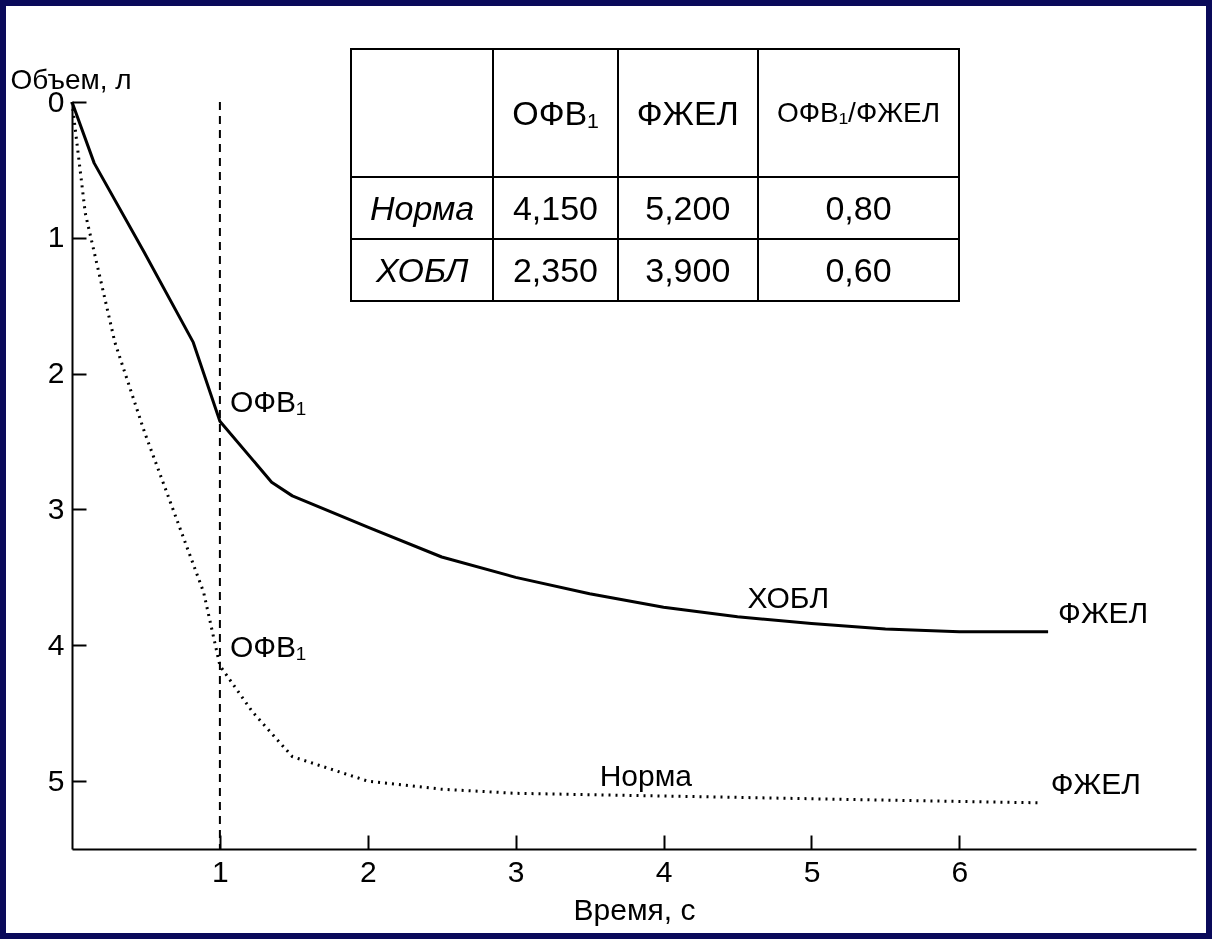 The width and height of the screenshot is (1212, 939). Describe the element at coordinates (858, 208) in the screenshot. I see `annotation: 0,80` at that location.